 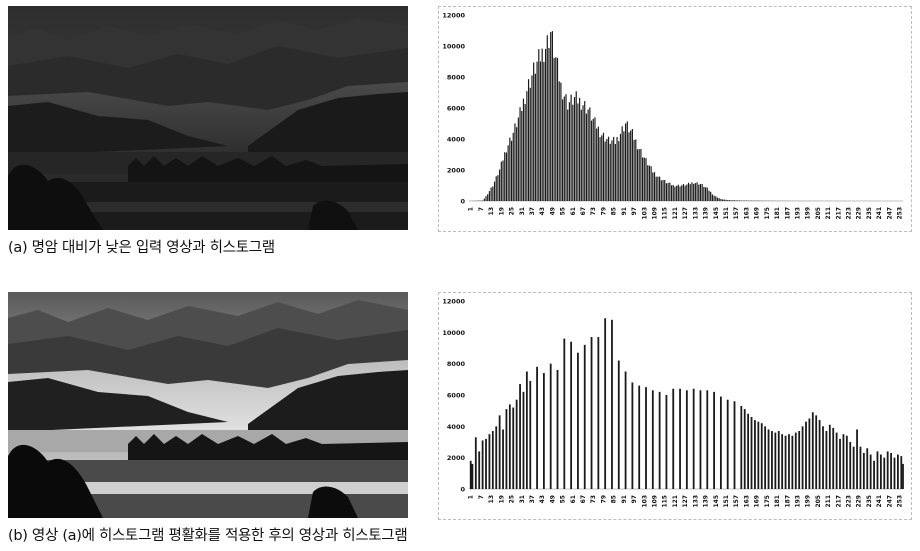 I want to click on x-tick-label: 79, so click(x=603, y=499).